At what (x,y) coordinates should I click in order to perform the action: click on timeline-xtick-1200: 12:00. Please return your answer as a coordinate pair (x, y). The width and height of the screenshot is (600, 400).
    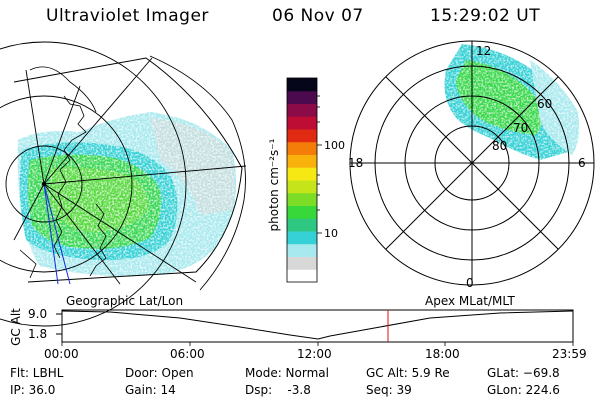
    Looking at the image, I should click on (314, 354).